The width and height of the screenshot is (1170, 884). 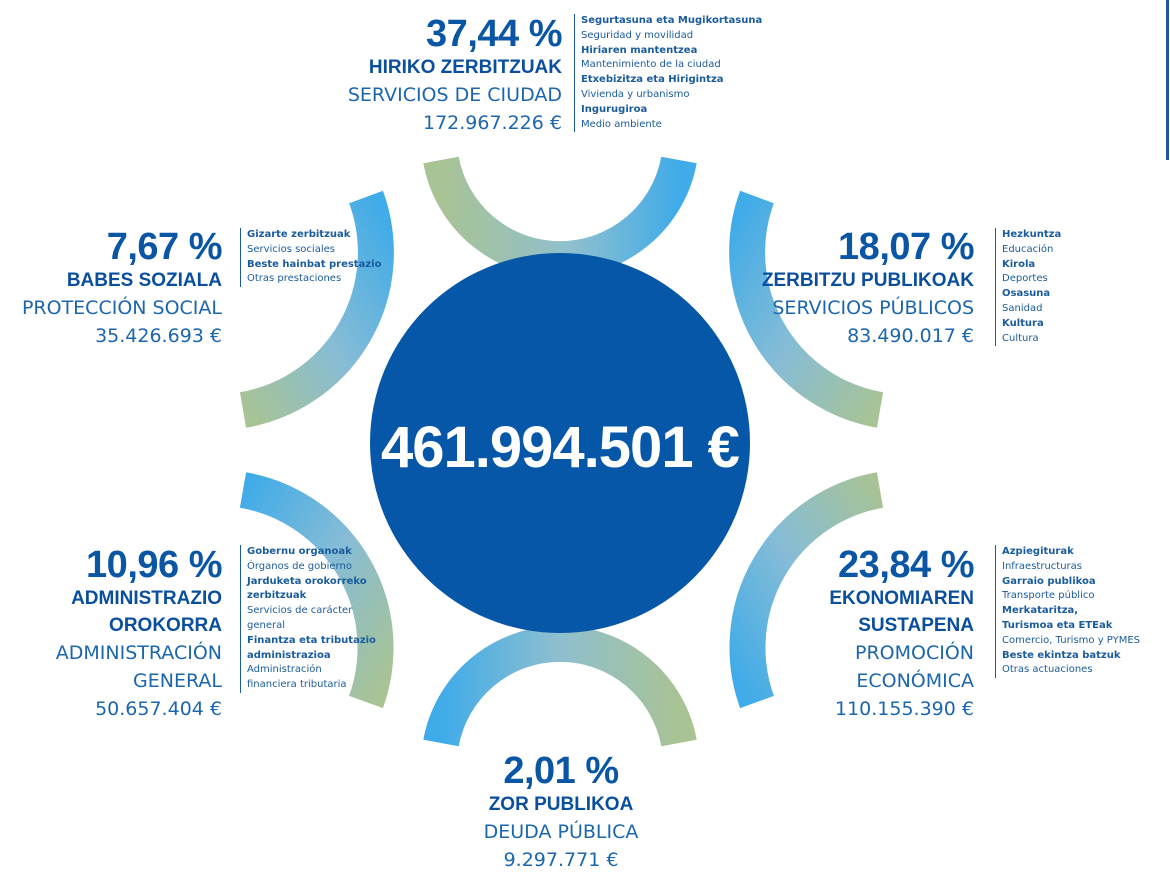 What do you see at coordinates (901, 598) in the screenshot?
I see `segment-name-eu: EKONOMIAREN` at bounding box center [901, 598].